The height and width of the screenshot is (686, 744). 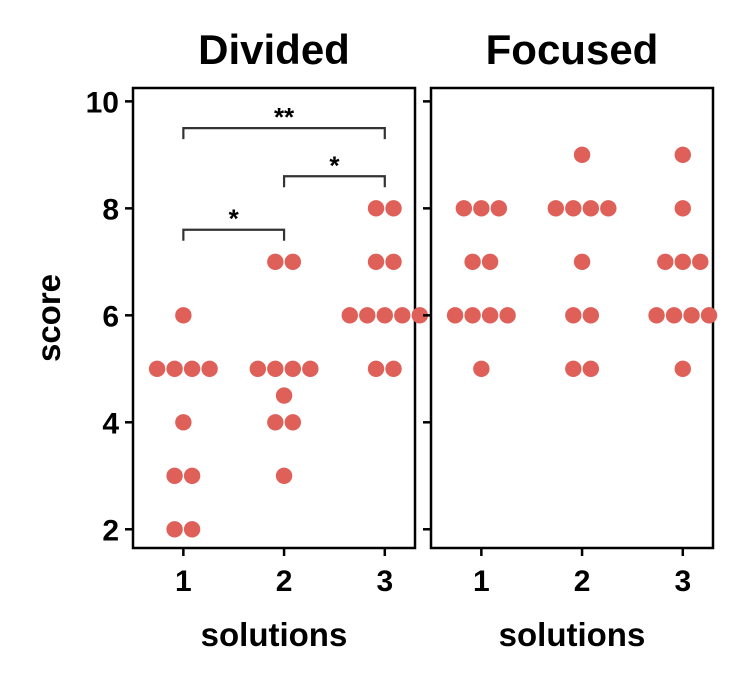 What do you see at coordinates (284, 117) in the screenshot?
I see `significance-label: **` at bounding box center [284, 117].